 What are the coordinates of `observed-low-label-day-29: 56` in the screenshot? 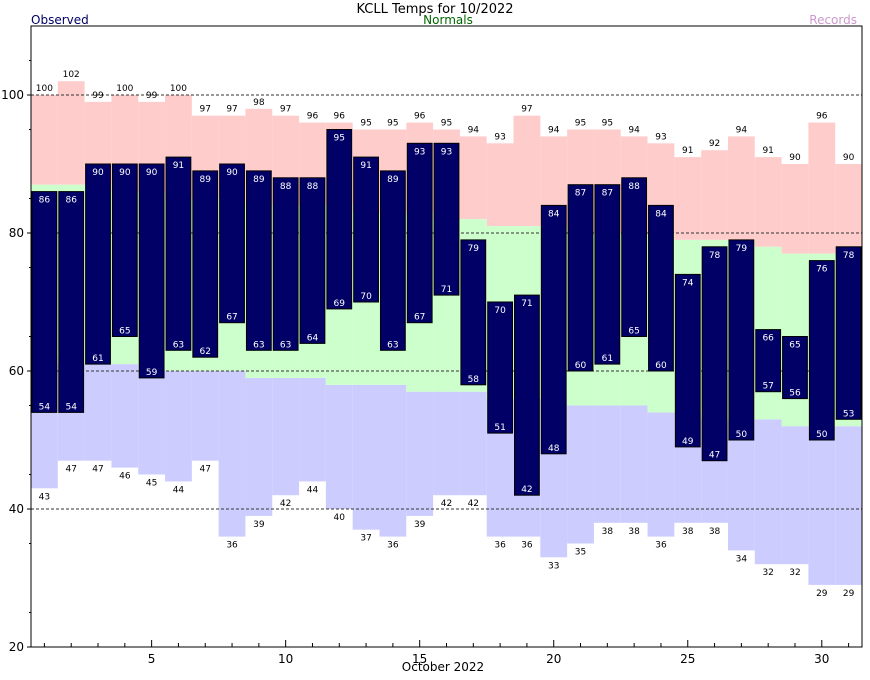 It's located at (795, 394).